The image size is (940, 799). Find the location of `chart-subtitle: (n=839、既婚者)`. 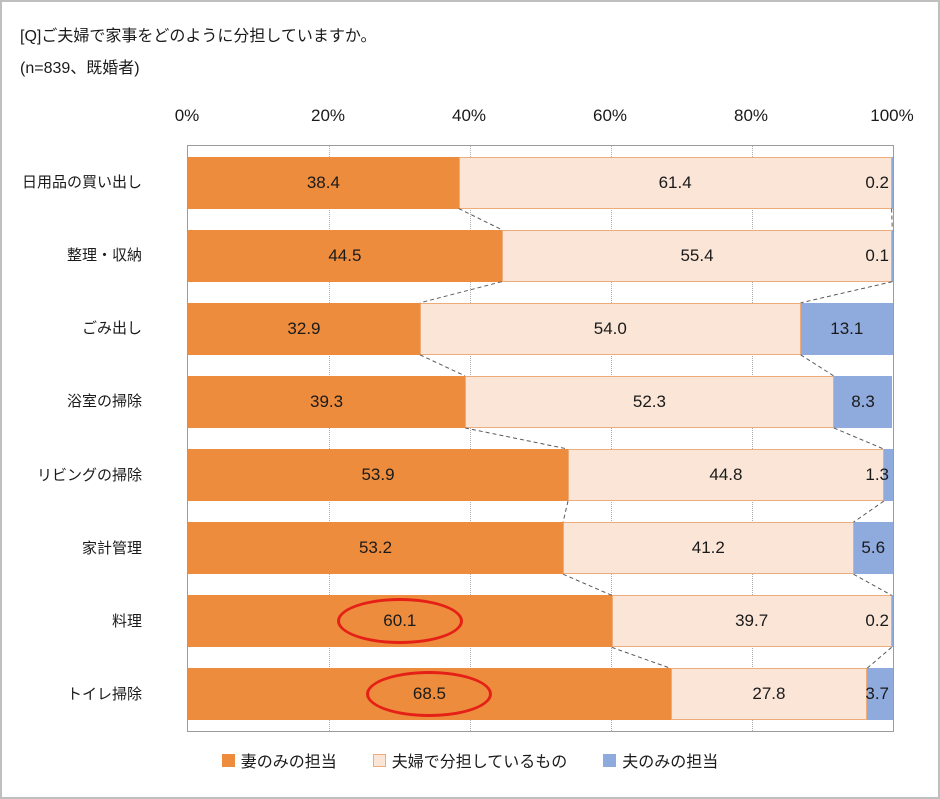

chart-subtitle: (n=839、既婚者) is located at coordinates (80, 68).